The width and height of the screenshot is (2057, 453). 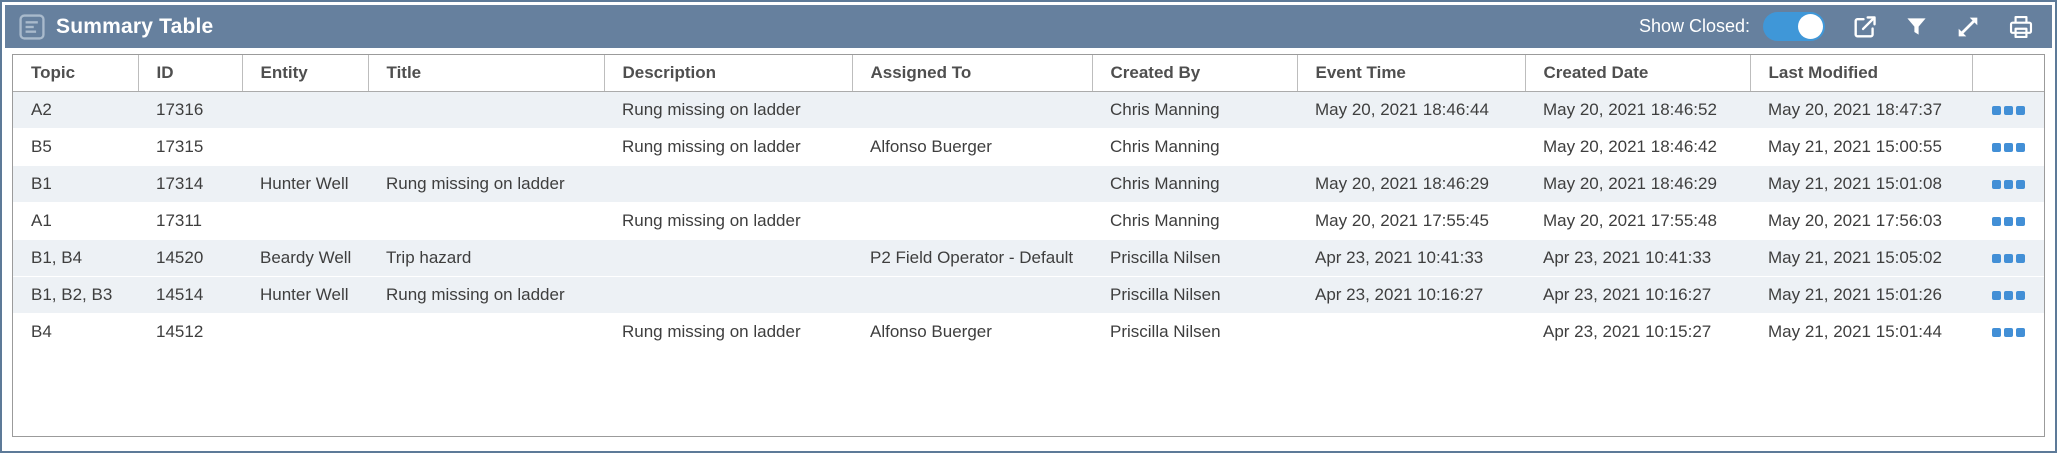 What do you see at coordinates (1638, 73) in the screenshot?
I see `column-header-created_date: Created Date` at bounding box center [1638, 73].